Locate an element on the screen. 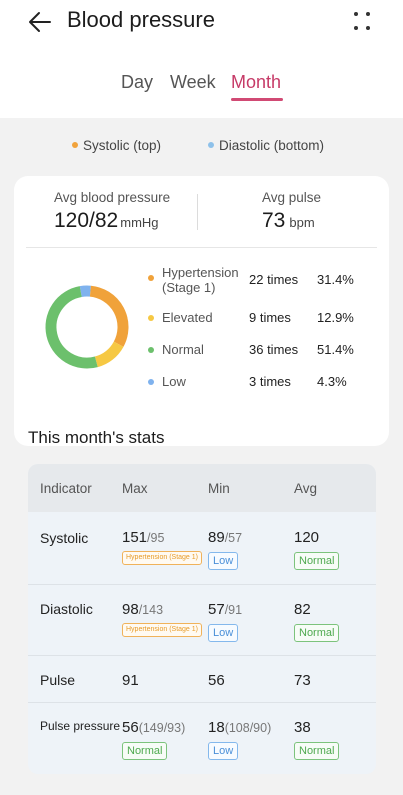  category-name: Elevated is located at coordinates (187, 317).